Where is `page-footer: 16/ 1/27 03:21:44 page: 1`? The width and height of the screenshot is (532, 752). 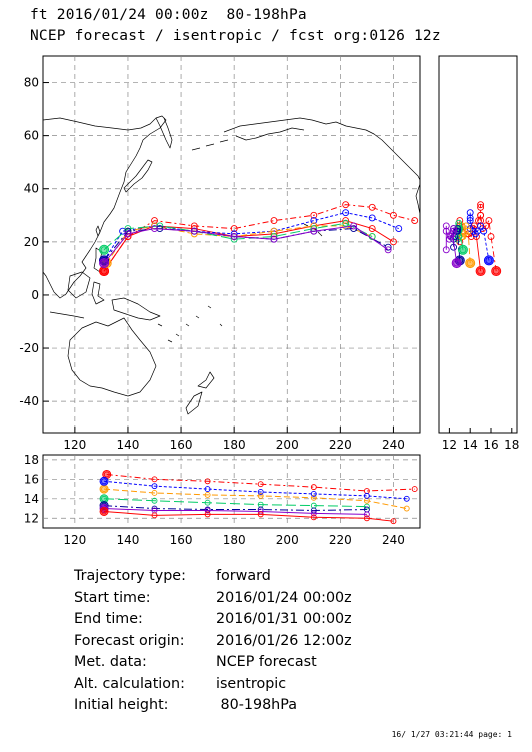 page-footer: 16/ 1/27 03:21:44 page: 1 is located at coordinates (451, 734).